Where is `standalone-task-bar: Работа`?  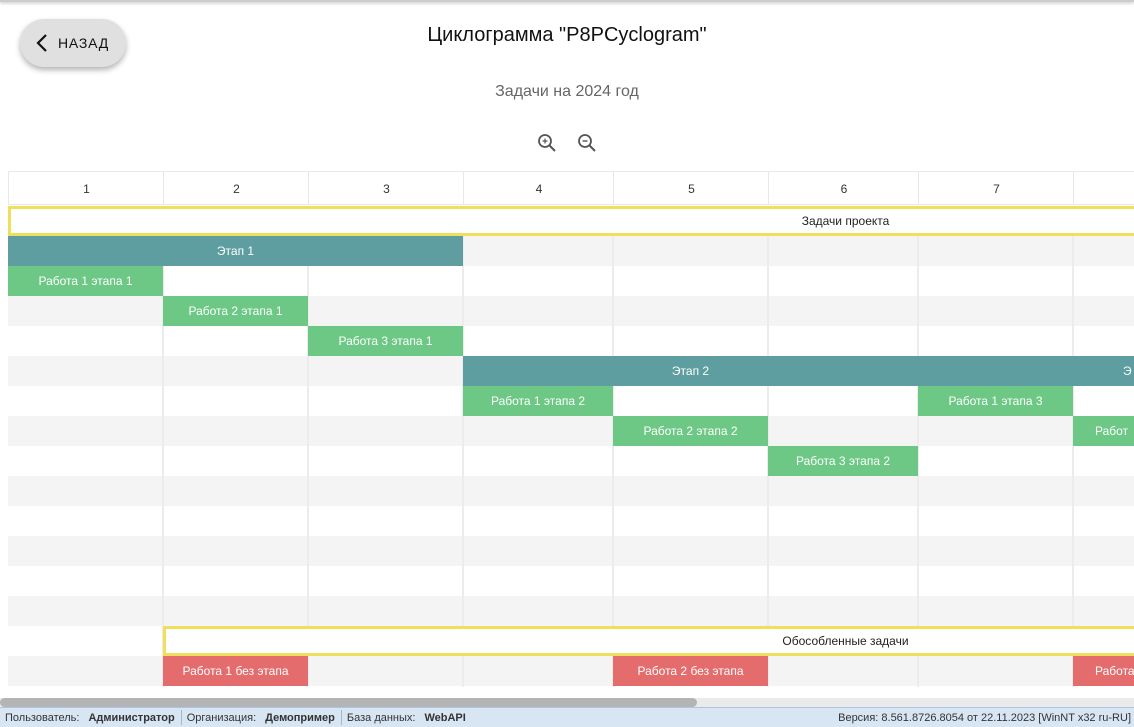
standalone-task-bar: Работа is located at coordinates (1103, 671).